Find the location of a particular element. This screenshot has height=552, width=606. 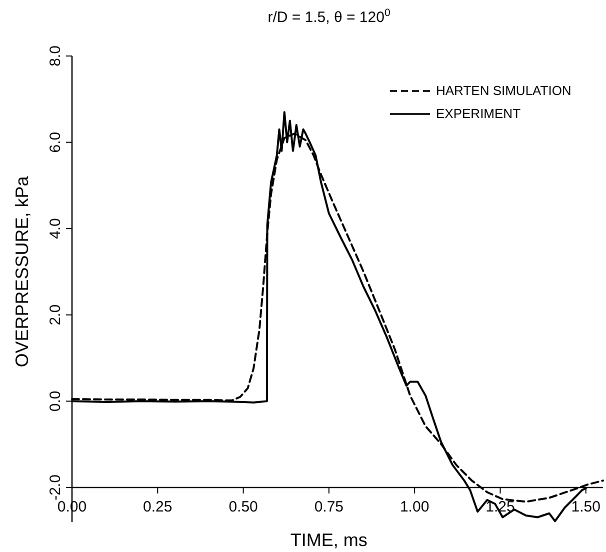

x-tick-label: 0.25 is located at coordinates (157, 507).